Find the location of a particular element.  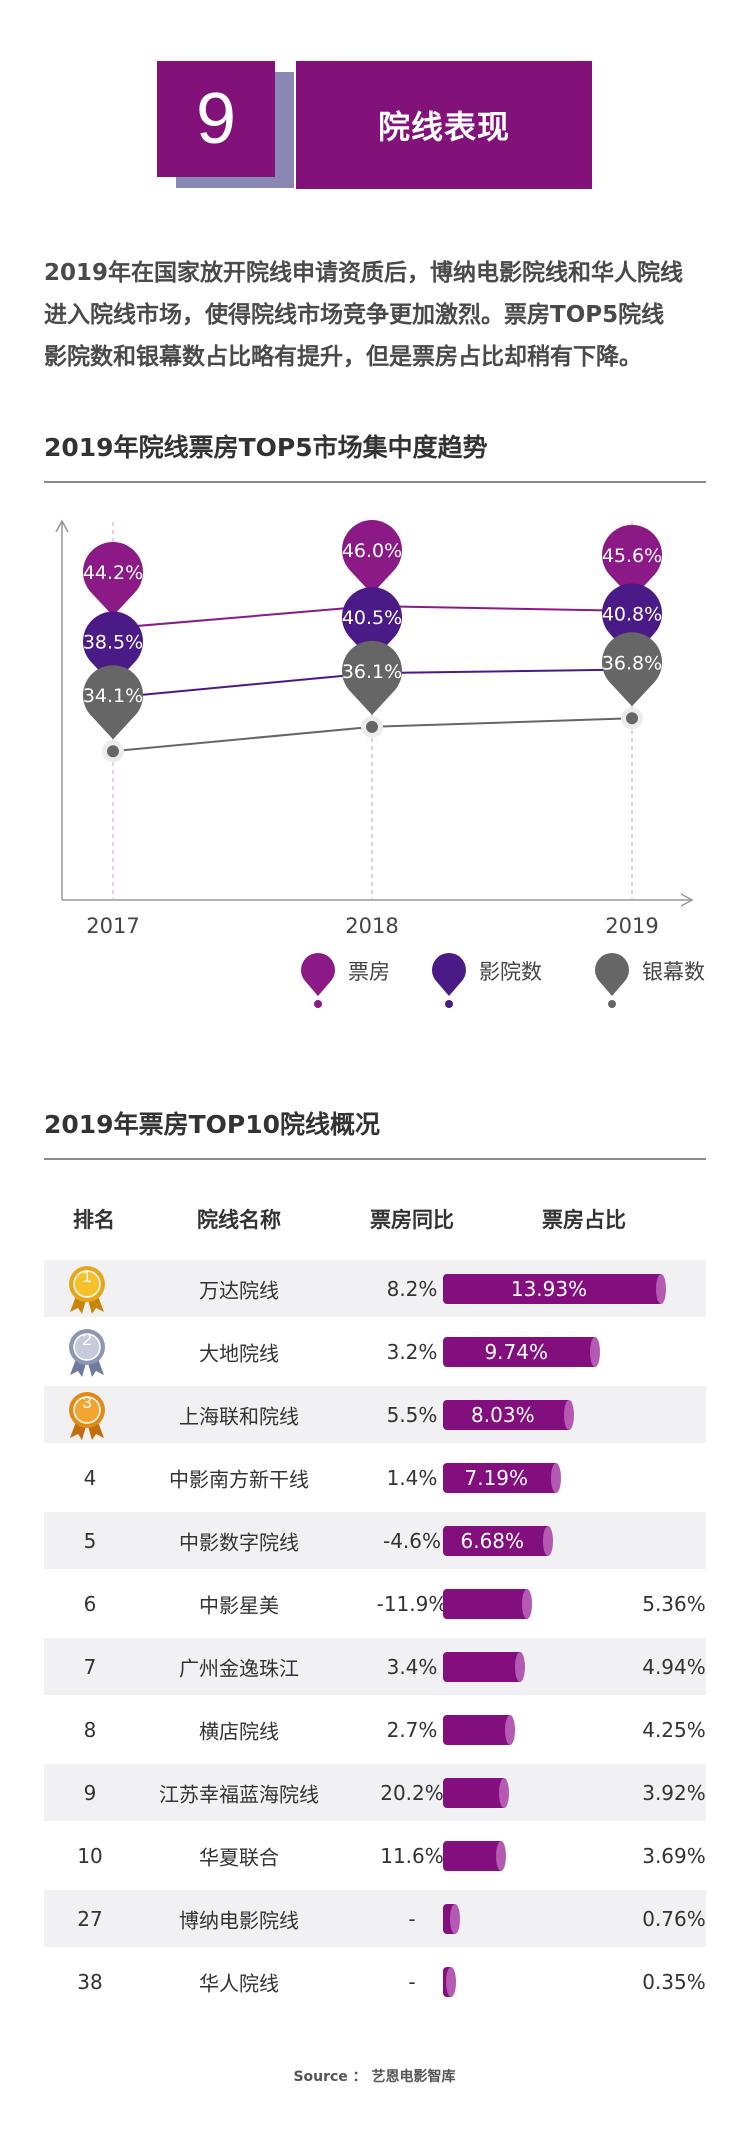

chain-name: 中影星美 is located at coordinates (239, 1605).